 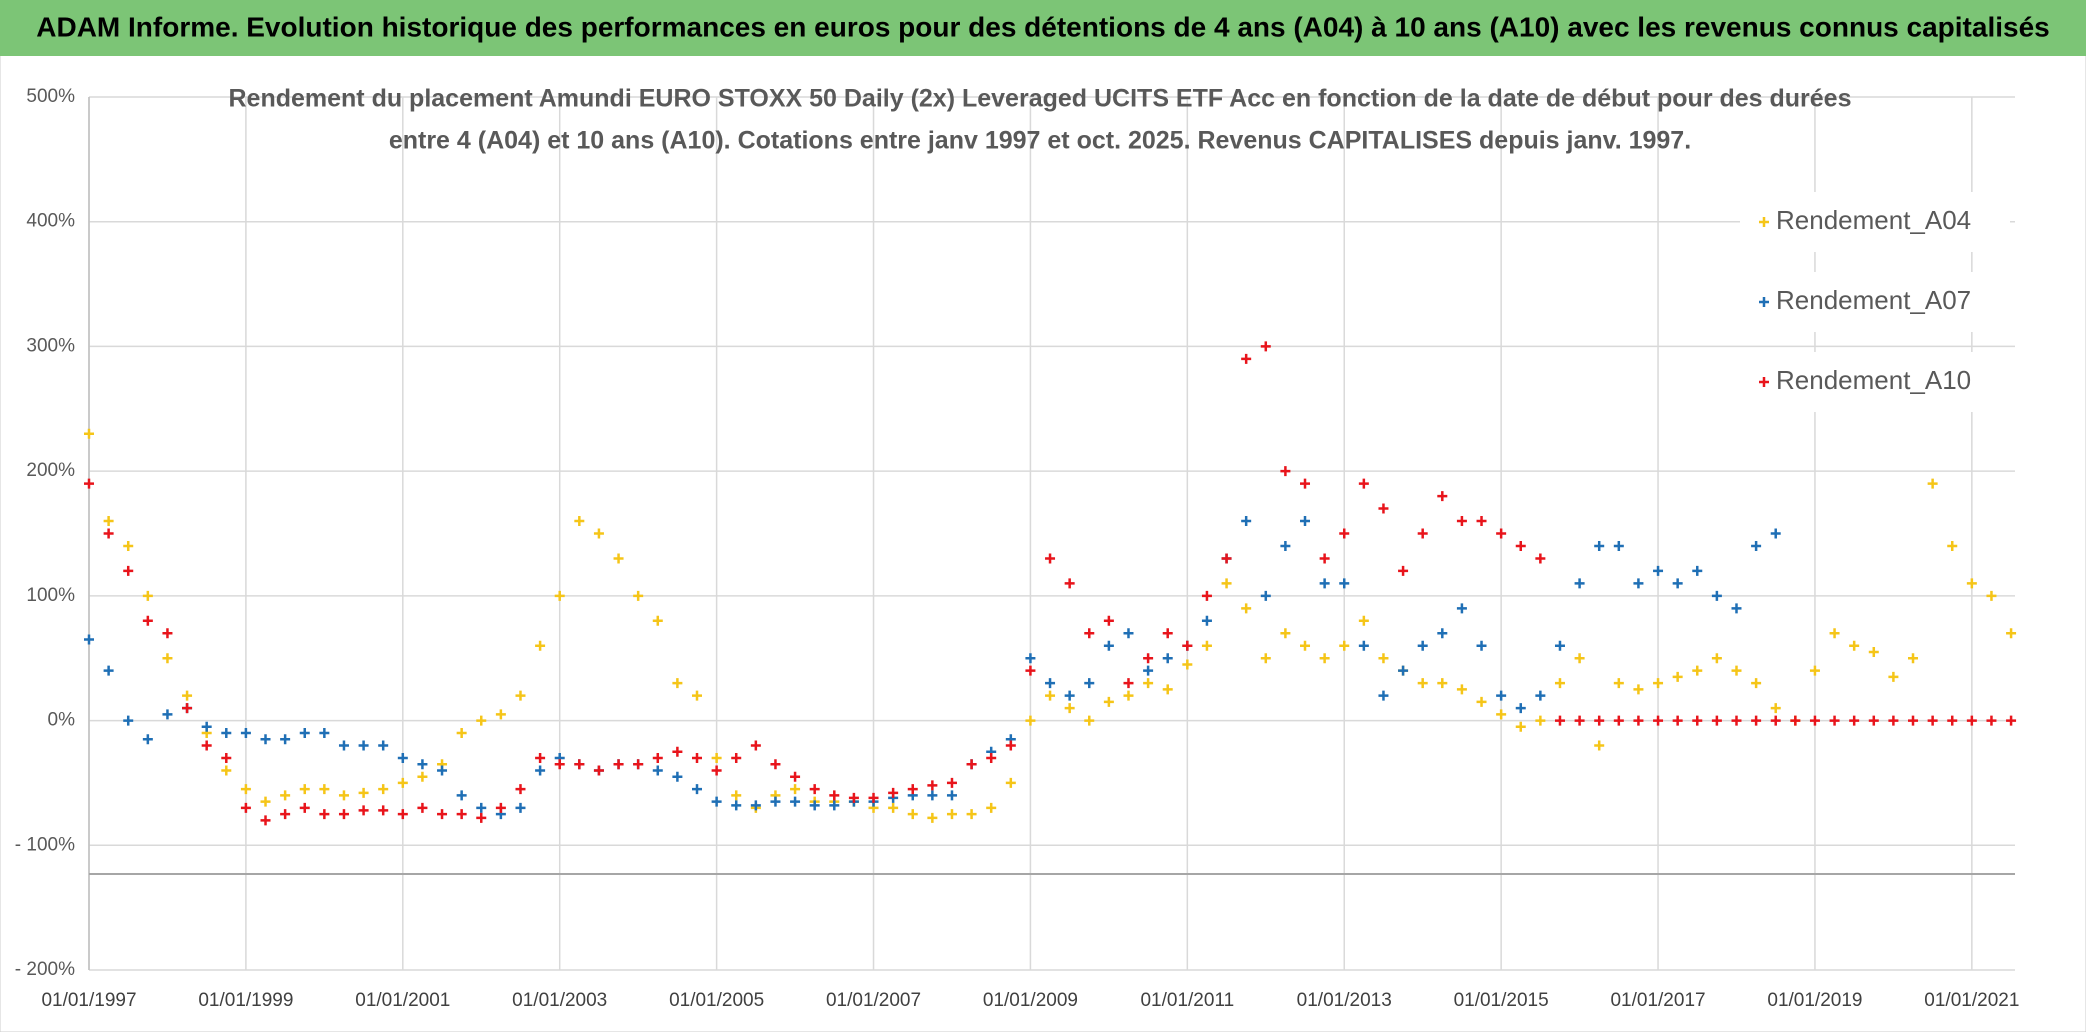 What do you see at coordinates (45, 844) in the screenshot?
I see `y-tick-label: - 100%` at bounding box center [45, 844].